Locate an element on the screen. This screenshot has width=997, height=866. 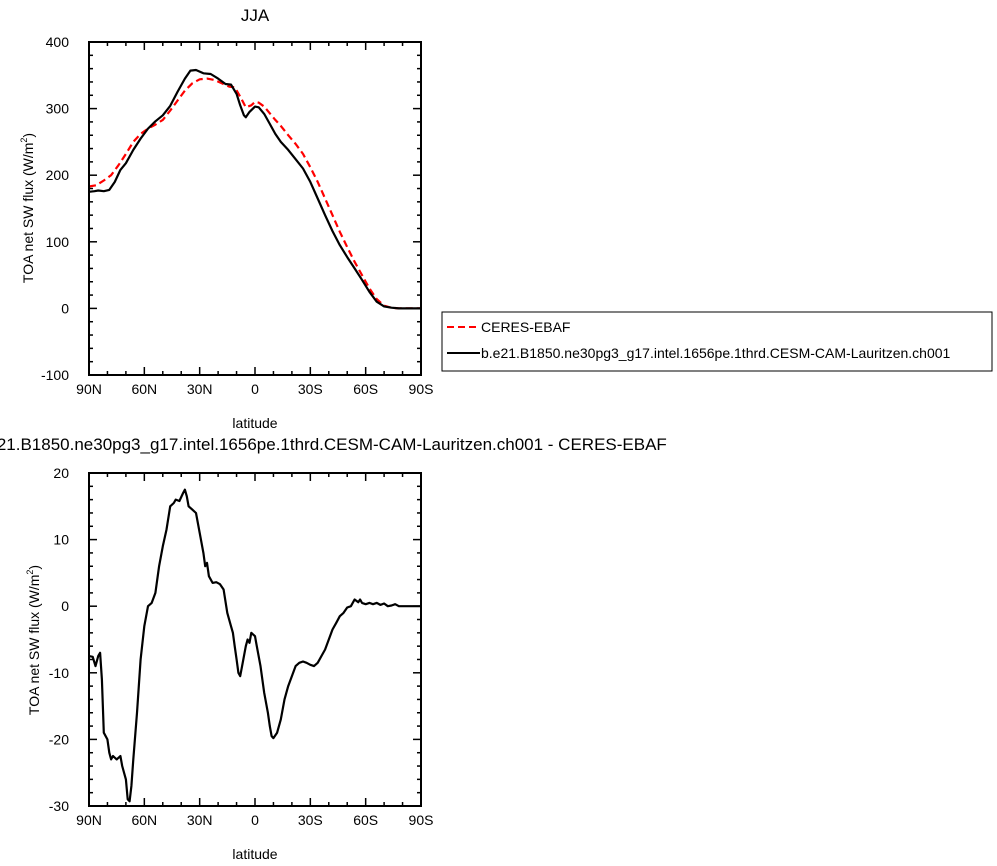
chart-top-xtick-label: 0 is located at coordinates (255, 389).